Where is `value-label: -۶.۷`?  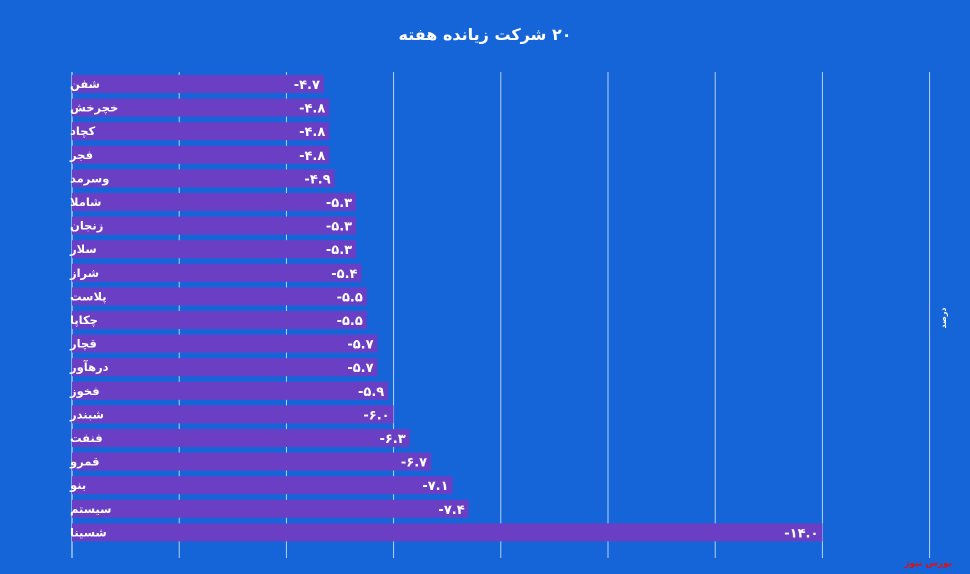 value-label: -۶.۷ is located at coordinates (414, 463).